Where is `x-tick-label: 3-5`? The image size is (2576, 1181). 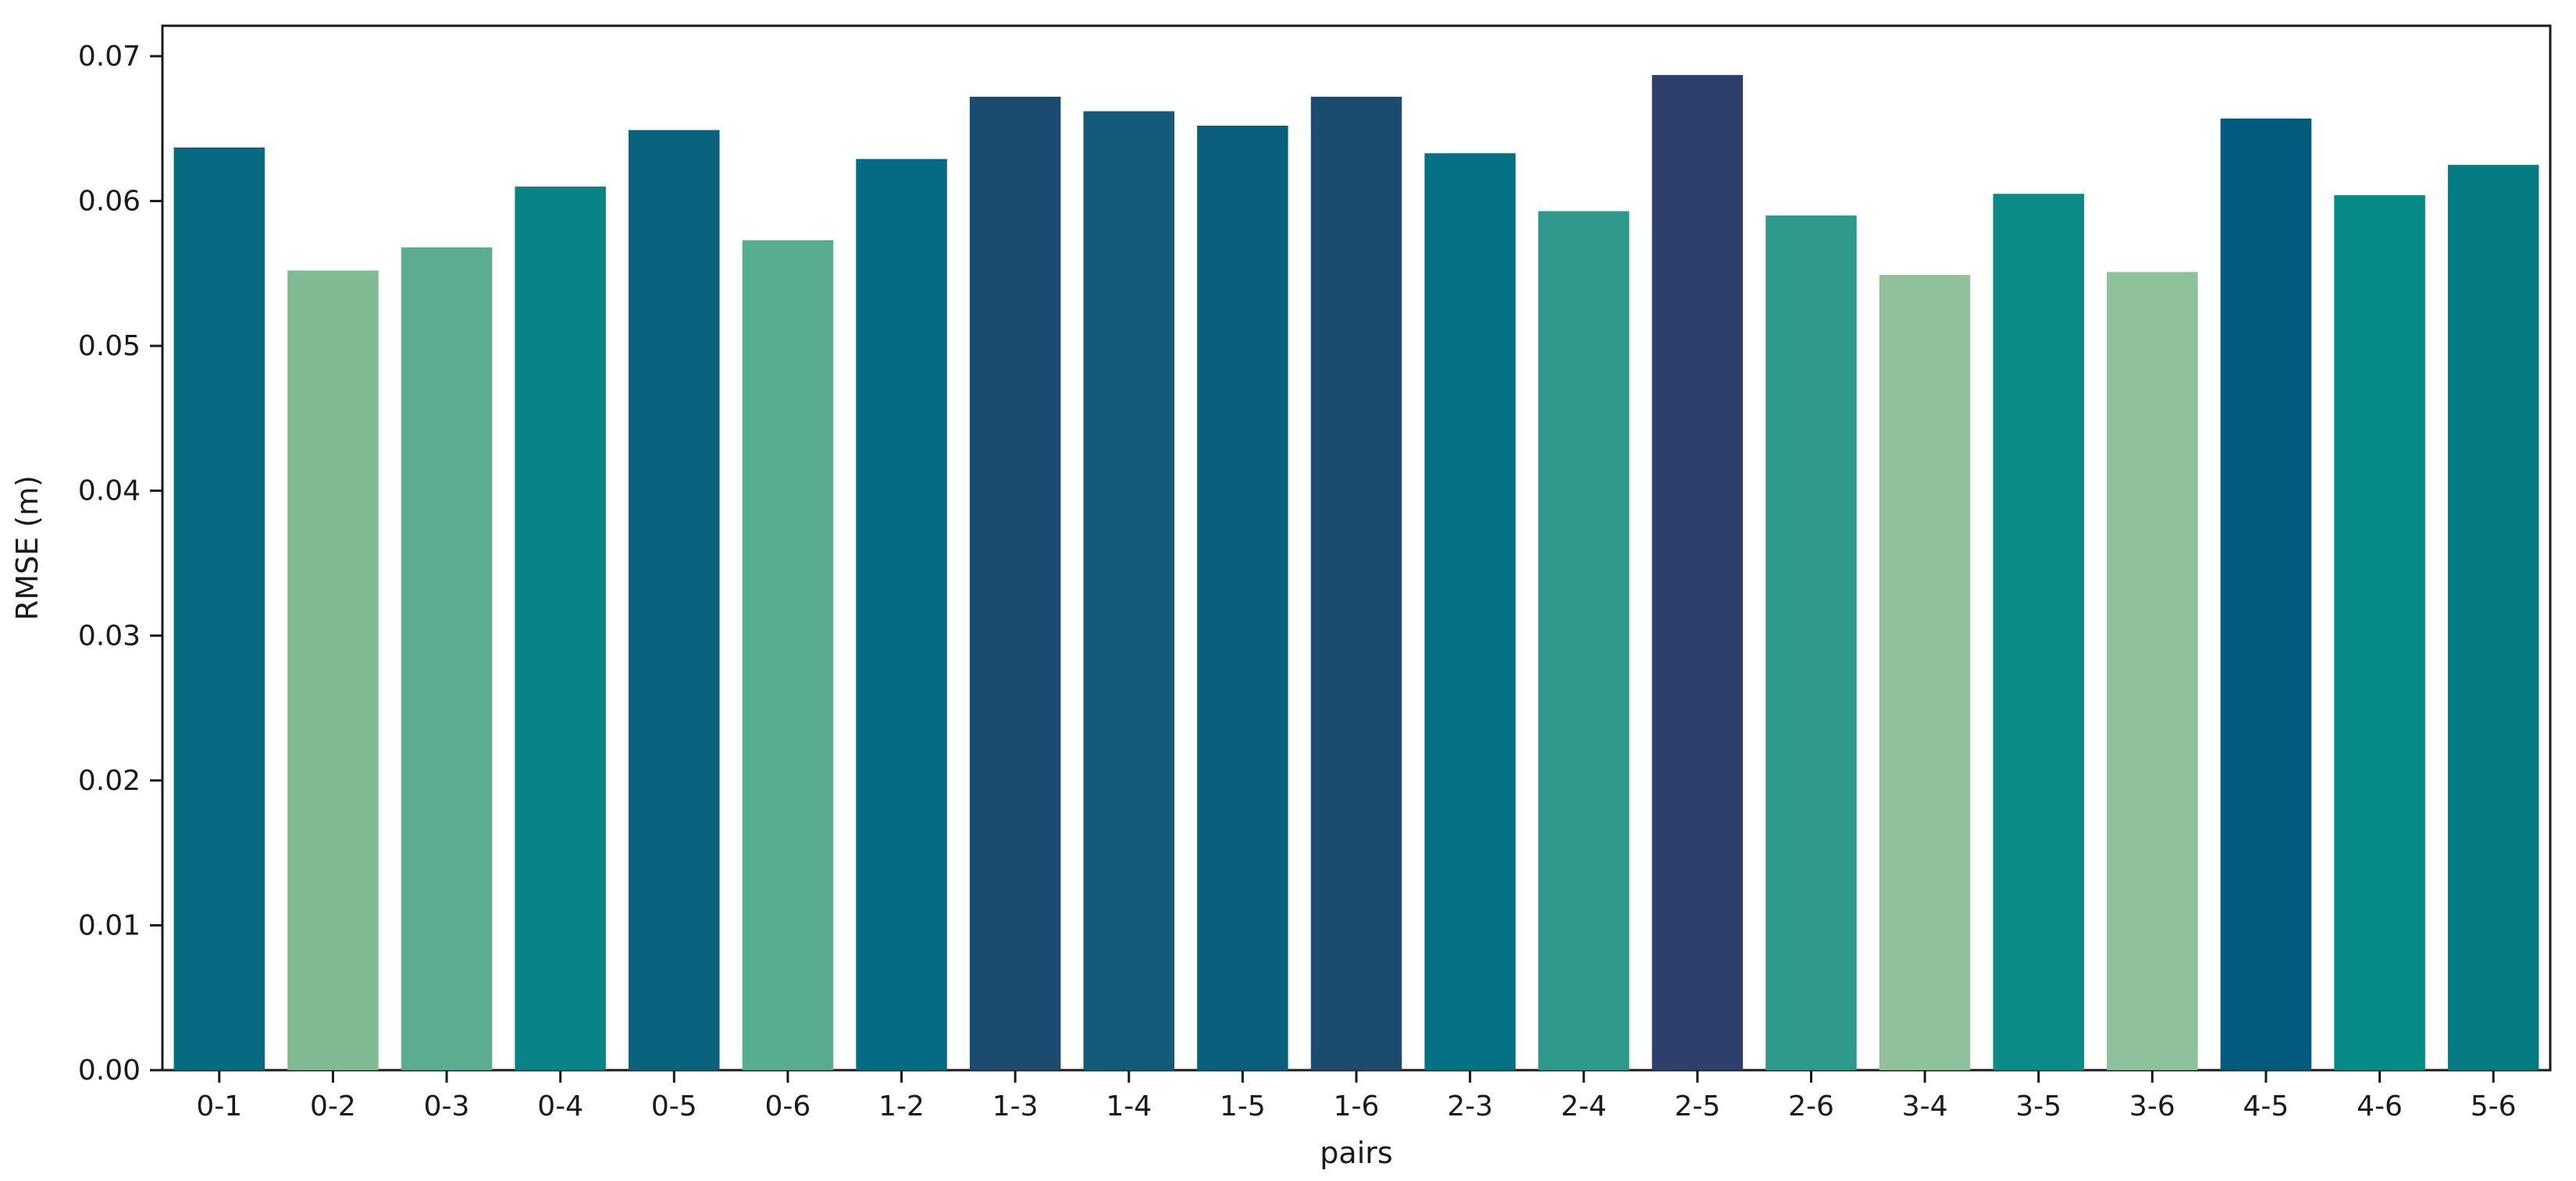
x-tick-label: 3-5 is located at coordinates (2038, 1106).